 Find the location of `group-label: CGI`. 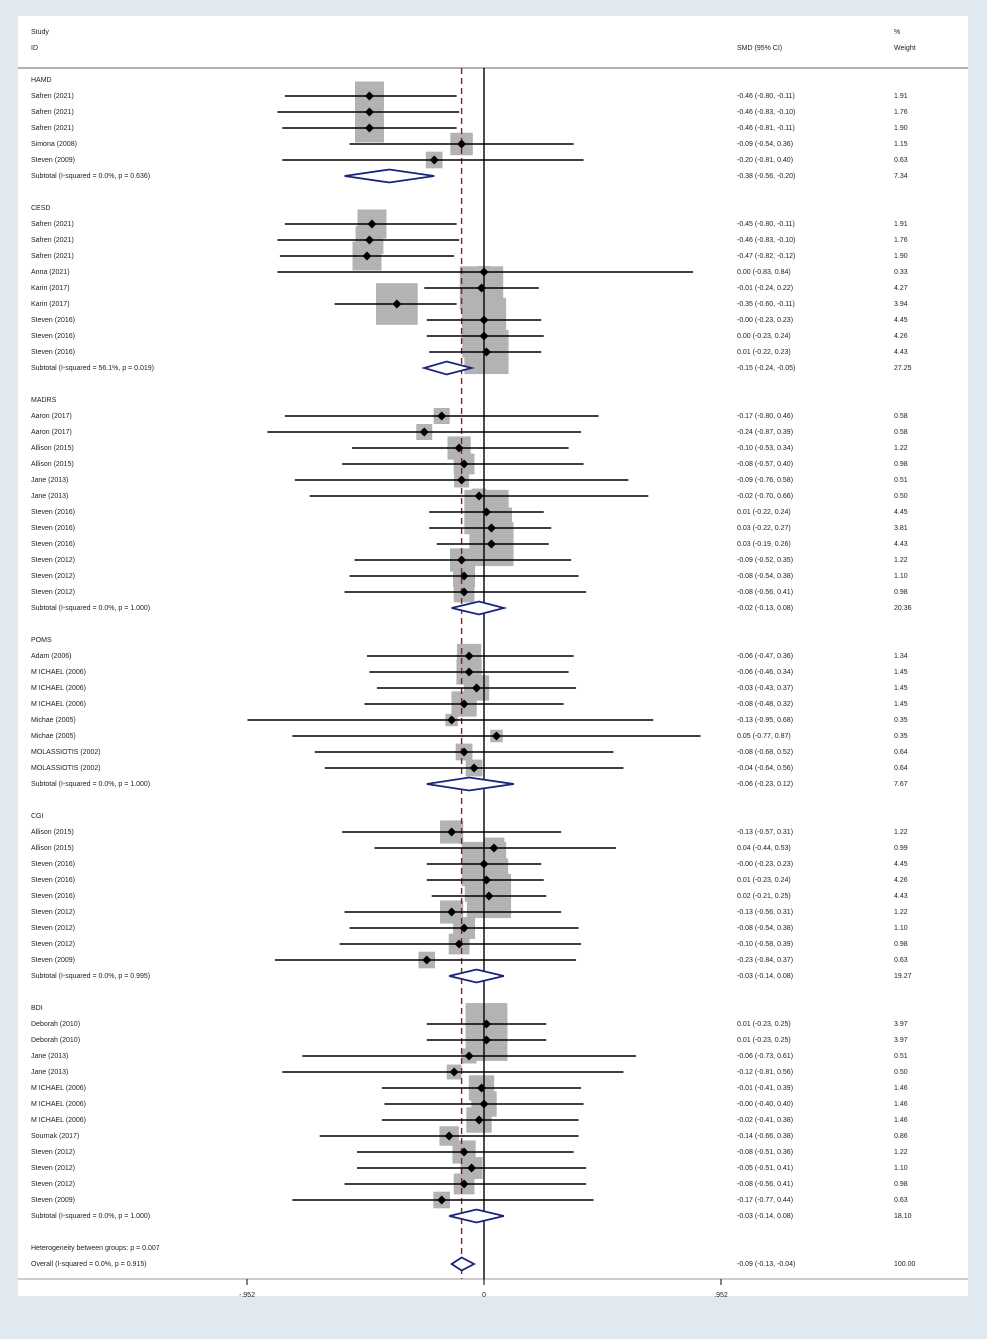

group-label: CGI is located at coordinates (37, 816).